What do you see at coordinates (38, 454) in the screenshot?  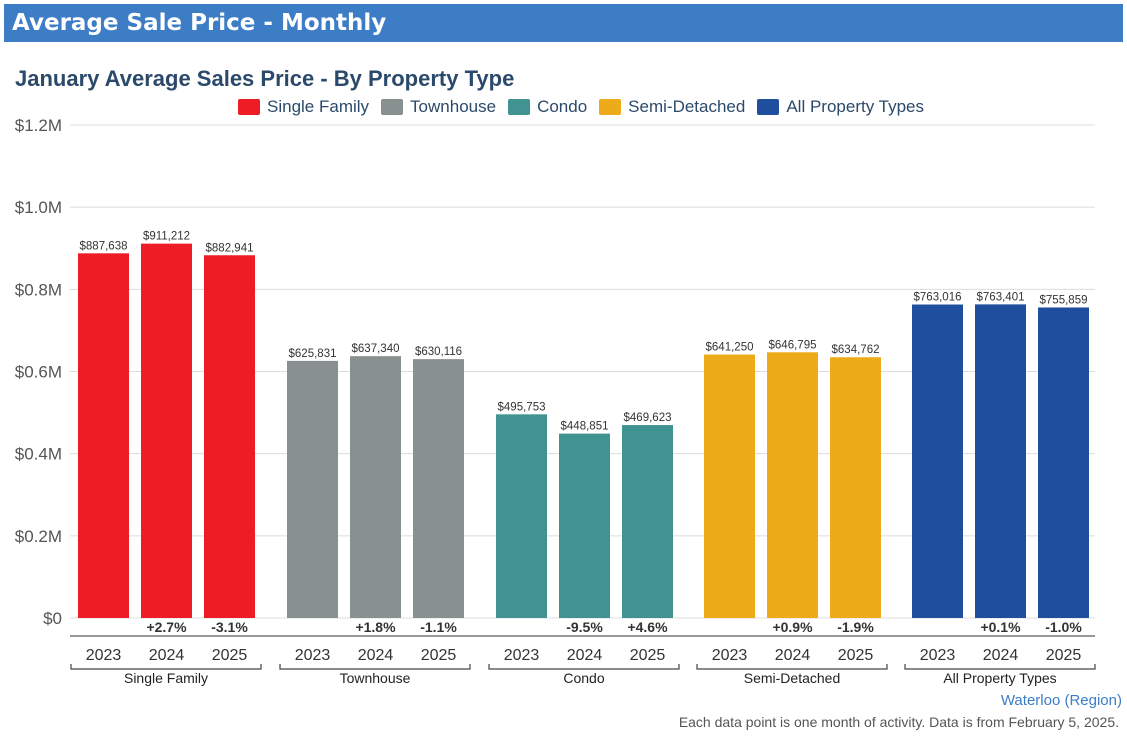 I see `y-tick-label: $0.4M` at bounding box center [38, 454].